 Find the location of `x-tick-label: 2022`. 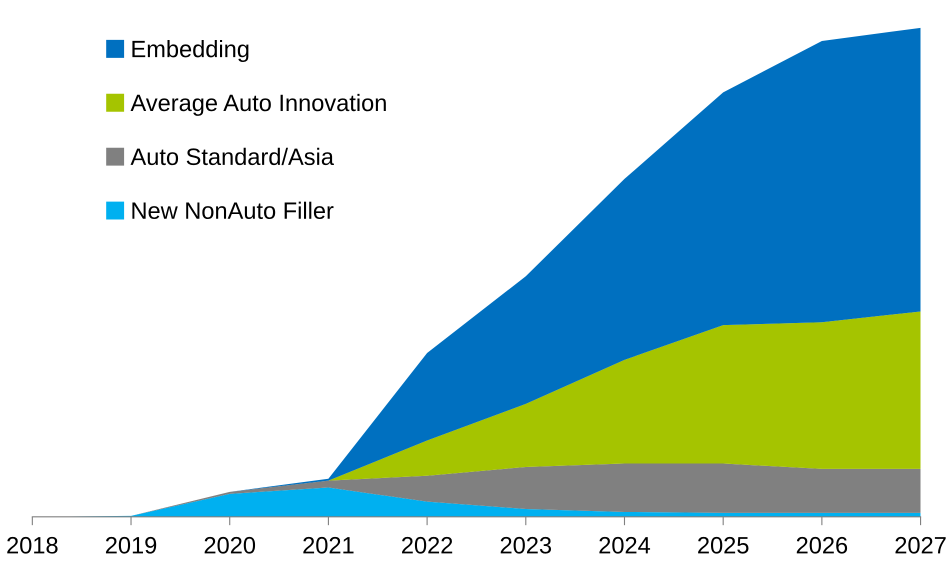

x-tick-label: 2022 is located at coordinates (427, 545).